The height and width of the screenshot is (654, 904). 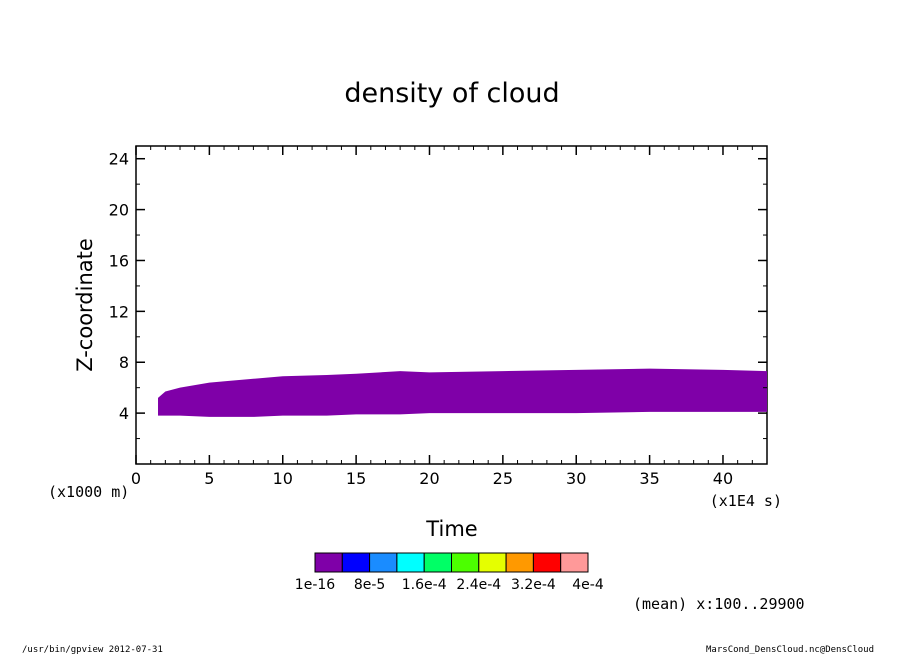 I want to click on x-tick-label: 35, so click(x=649, y=478).